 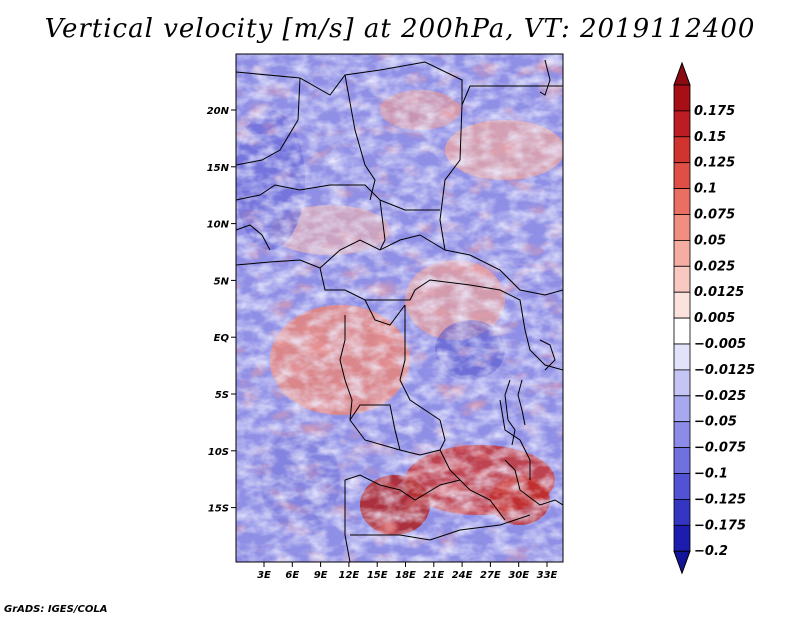 What do you see at coordinates (714, 266) in the screenshot?
I see `colorbar-label: 0.025` at bounding box center [714, 266].